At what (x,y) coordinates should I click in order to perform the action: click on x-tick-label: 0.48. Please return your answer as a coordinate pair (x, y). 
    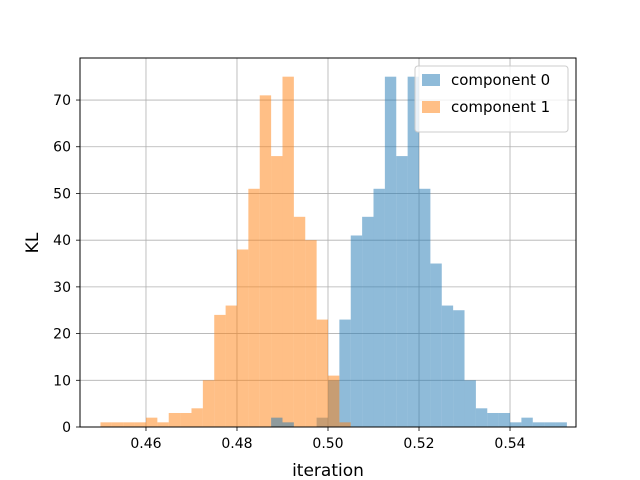
    Looking at the image, I should click on (236, 444).